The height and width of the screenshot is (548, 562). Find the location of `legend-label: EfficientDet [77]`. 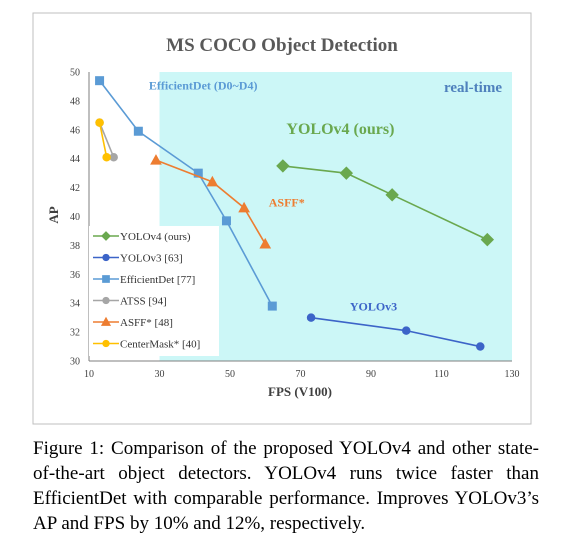

legend-label: EfficientDet [77] is located at coordinates (157, 280).